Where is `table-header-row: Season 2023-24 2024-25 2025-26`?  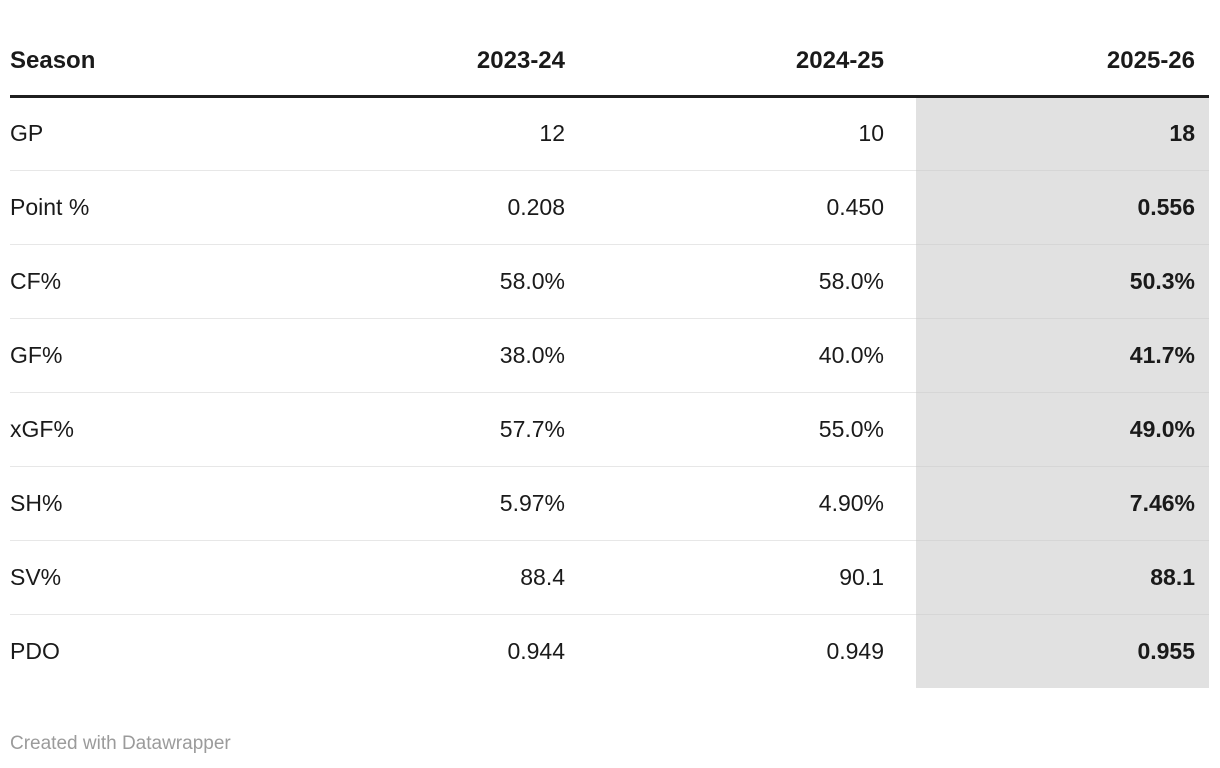
table-header-row: Season 2023-24 2024-25 2025-26 is located at coordinates (609, 49).